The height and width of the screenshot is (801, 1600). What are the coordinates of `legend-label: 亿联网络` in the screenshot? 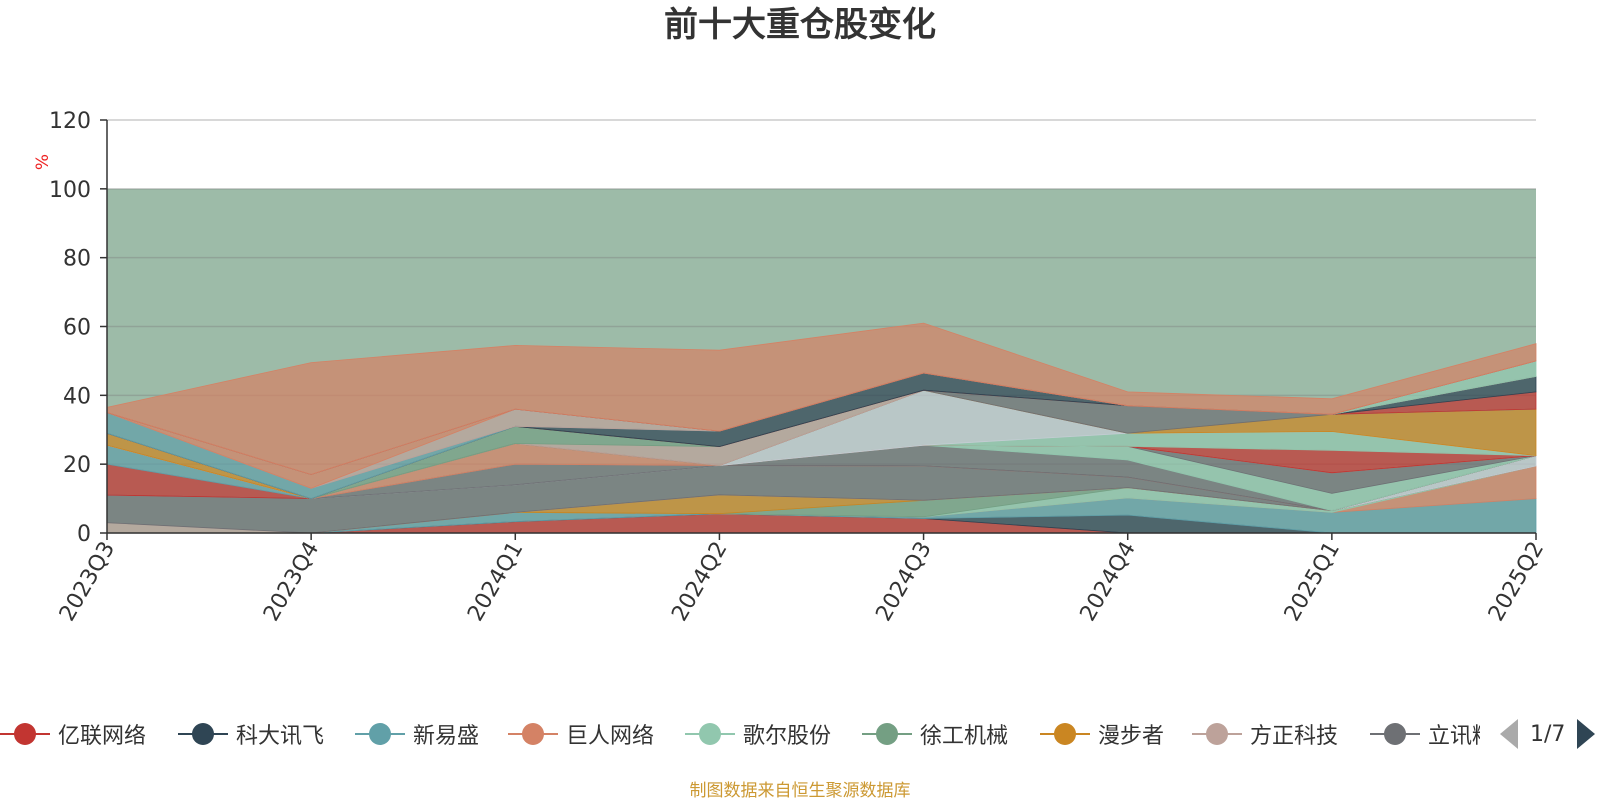 It's located at (102, 736).